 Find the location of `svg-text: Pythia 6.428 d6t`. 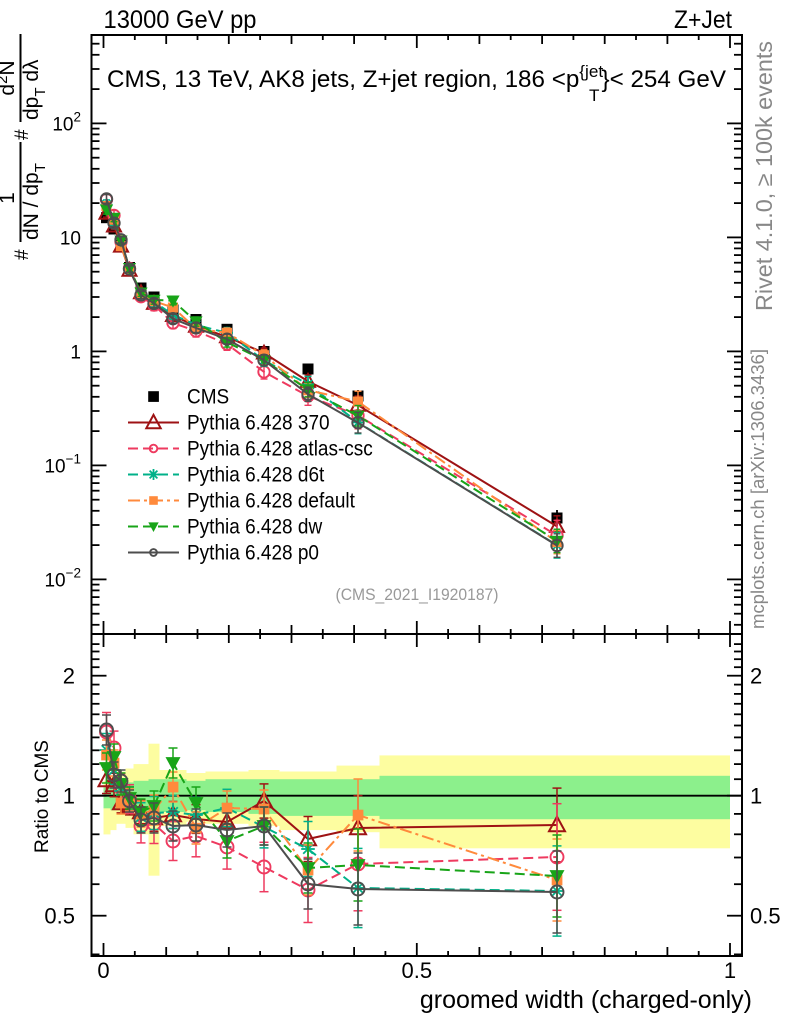

svg-text: Pythia 6.428 d6t is located at coordinates (255, 475).